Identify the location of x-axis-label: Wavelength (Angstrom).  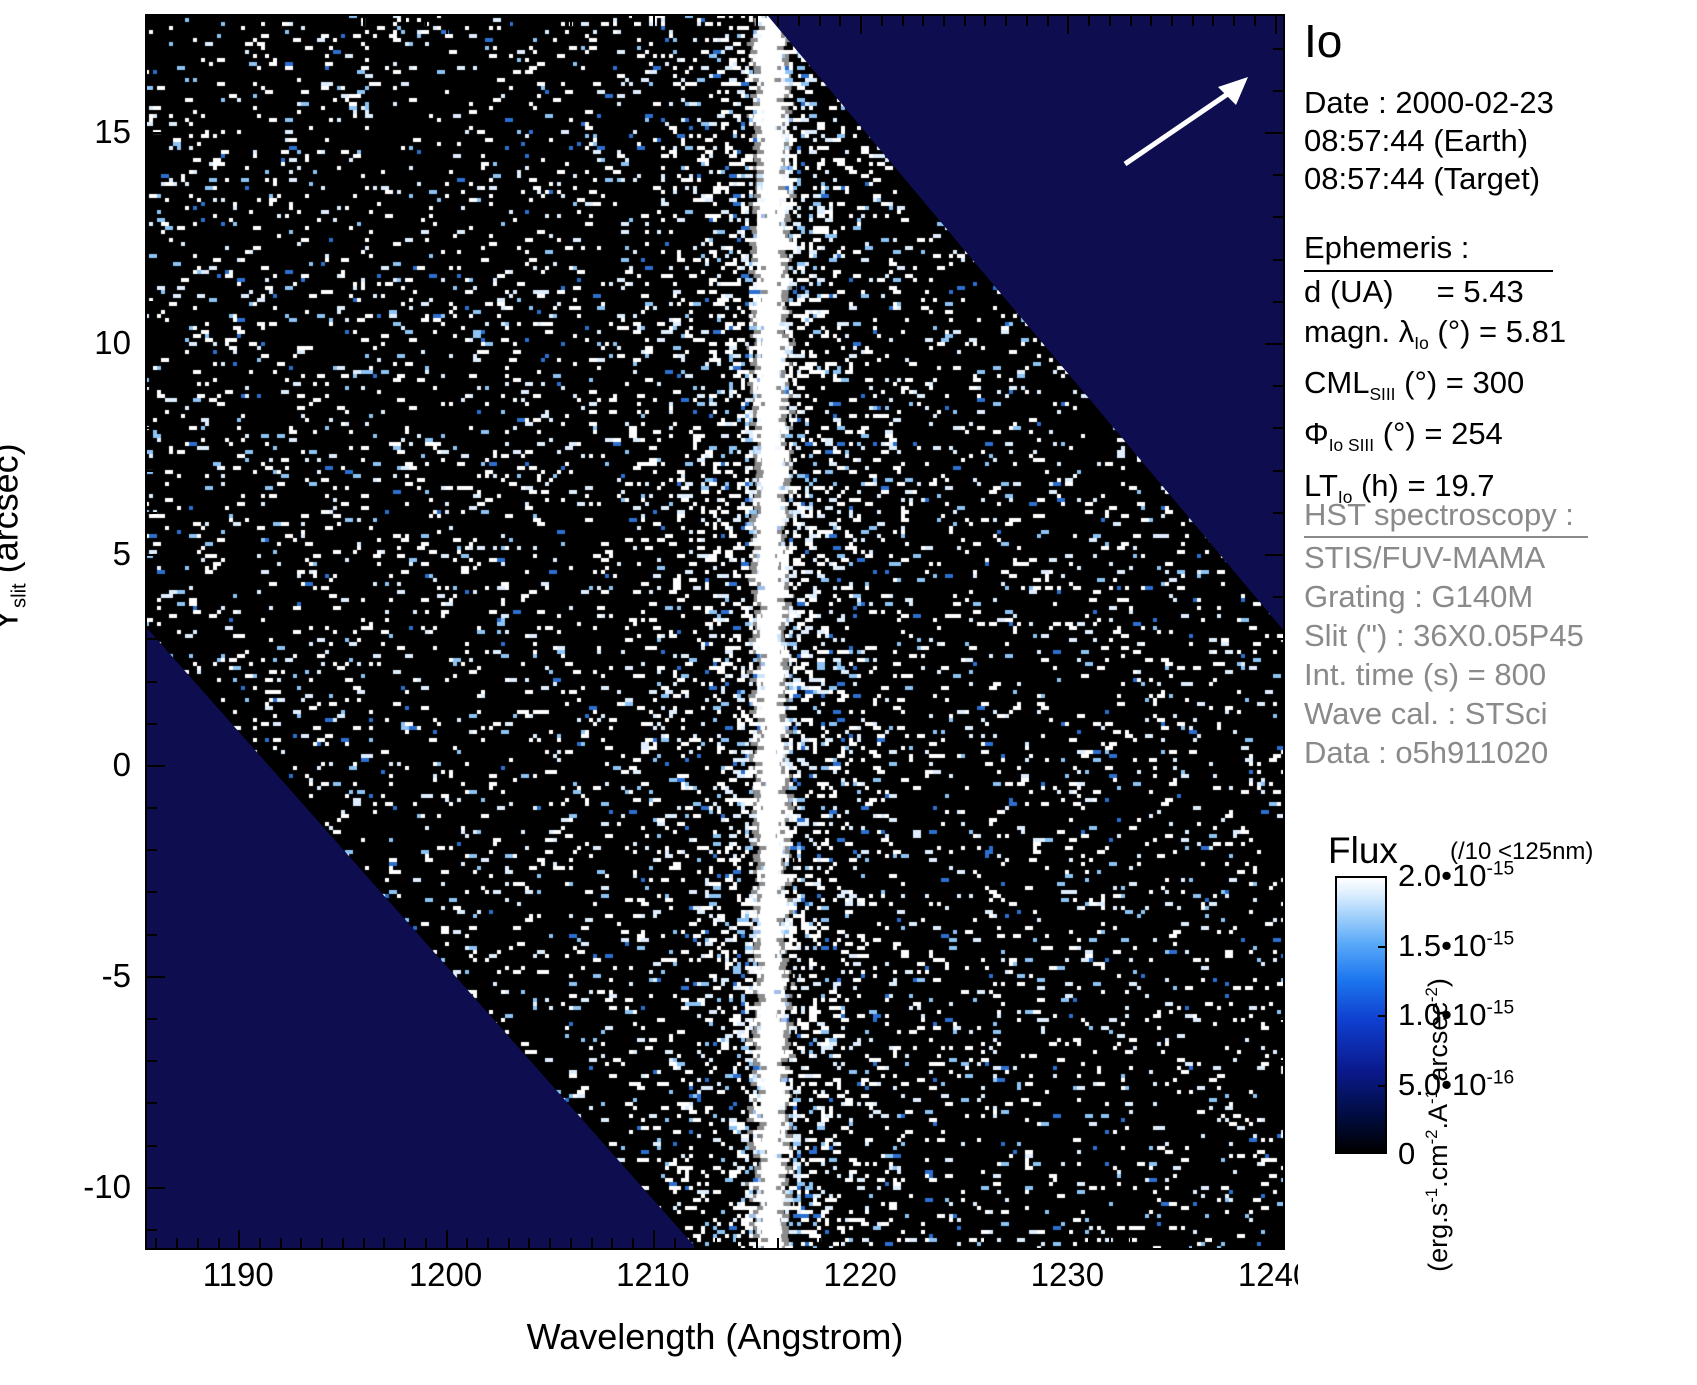
(715, 1336).